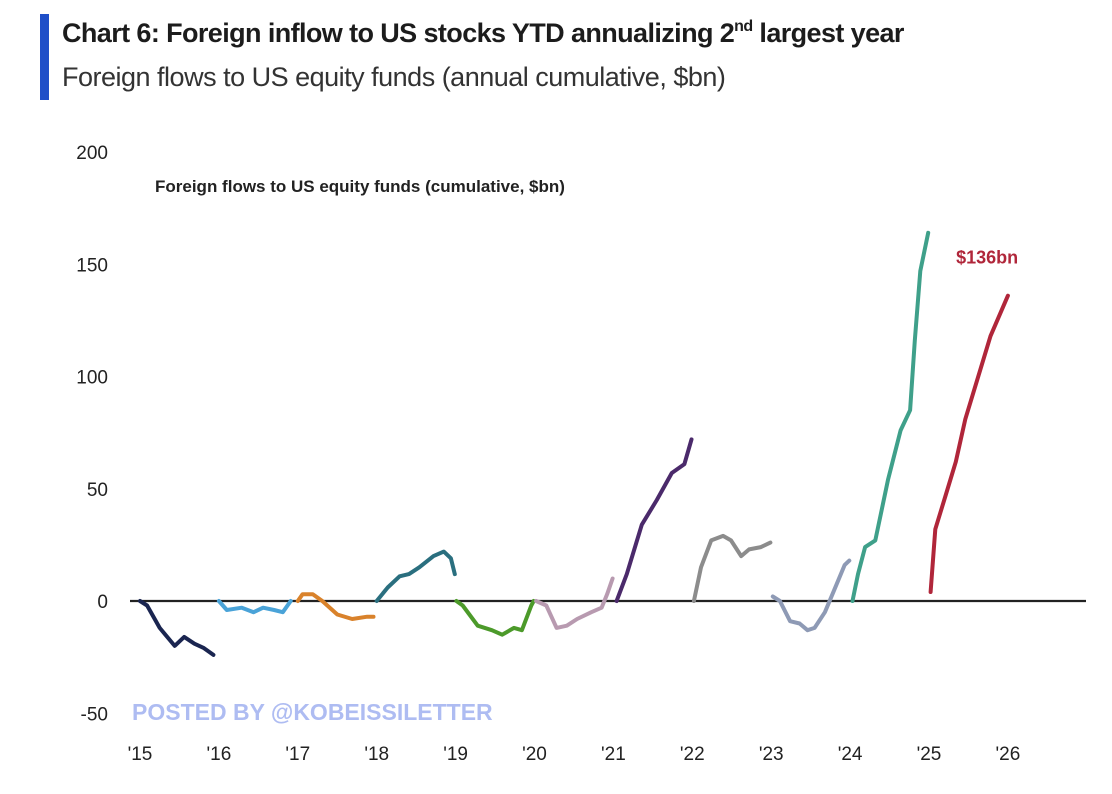  What do you see at coordinates (534, 754) in the screenshot?
I see `x-tick-label: '20` at bounding box center [534, 754].